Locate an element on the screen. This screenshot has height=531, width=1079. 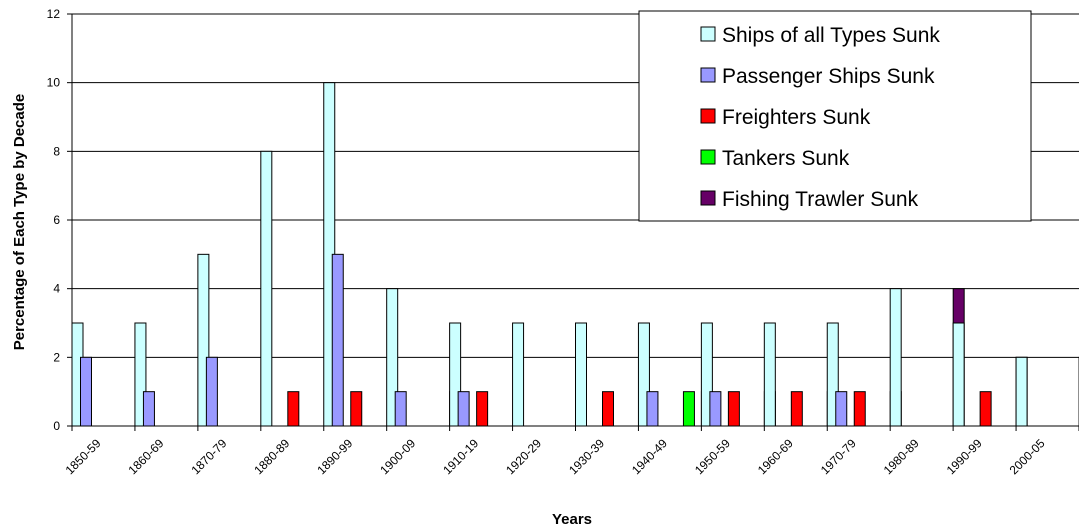
y-tick-label: 6 is located at coordinates (56, 220).